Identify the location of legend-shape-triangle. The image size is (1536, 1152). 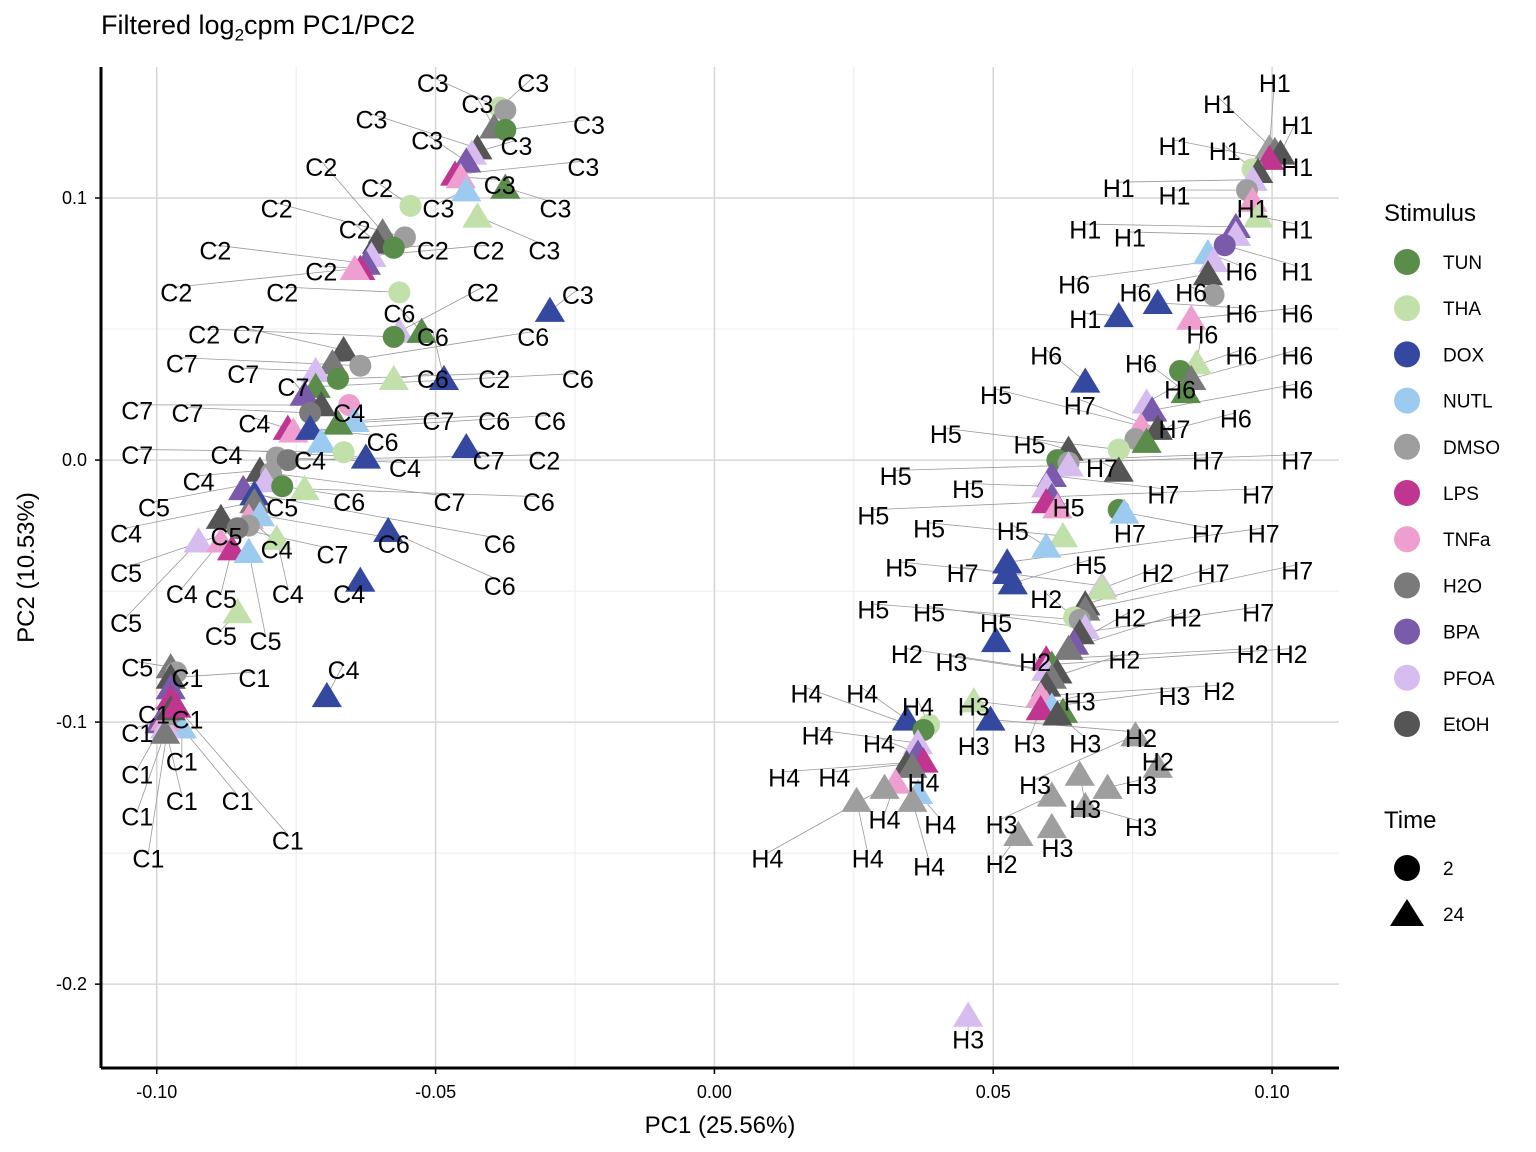
(1407, 912).